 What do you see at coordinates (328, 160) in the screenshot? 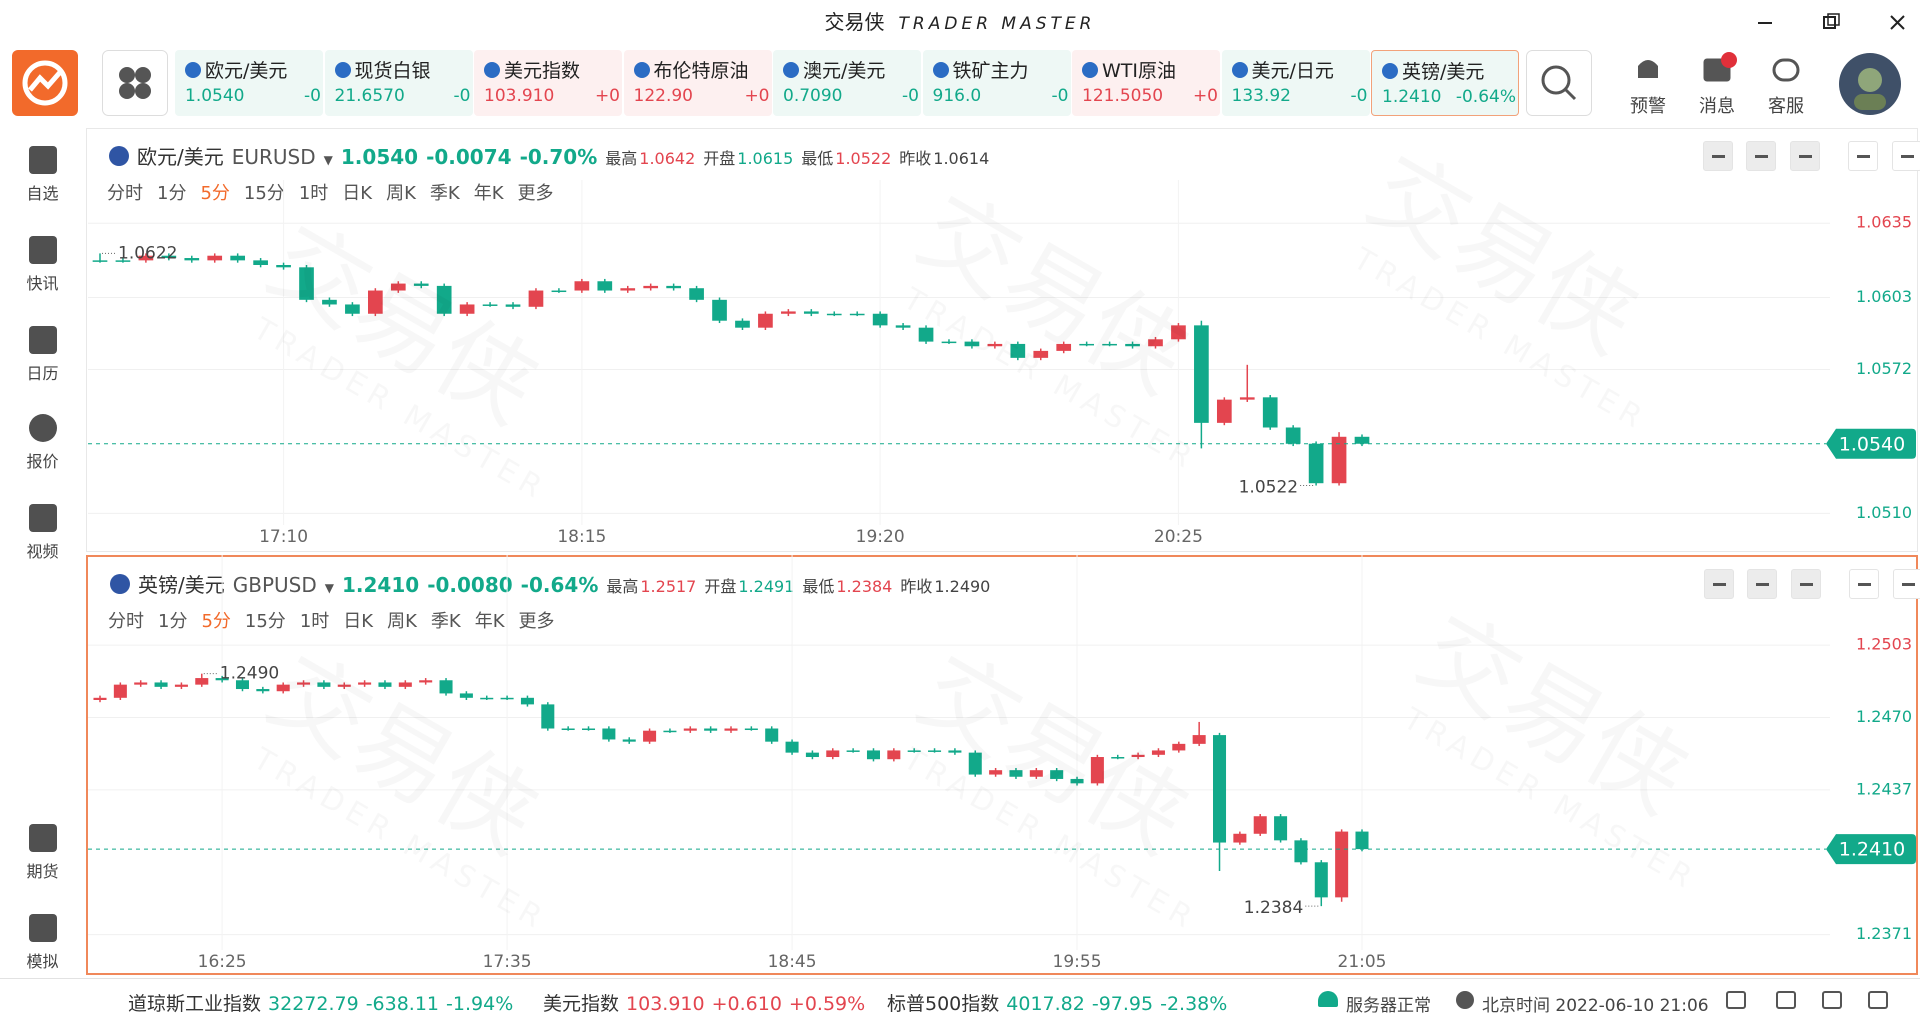
I see `dropdown-caret: ▼` at bounding box center [328, 160].